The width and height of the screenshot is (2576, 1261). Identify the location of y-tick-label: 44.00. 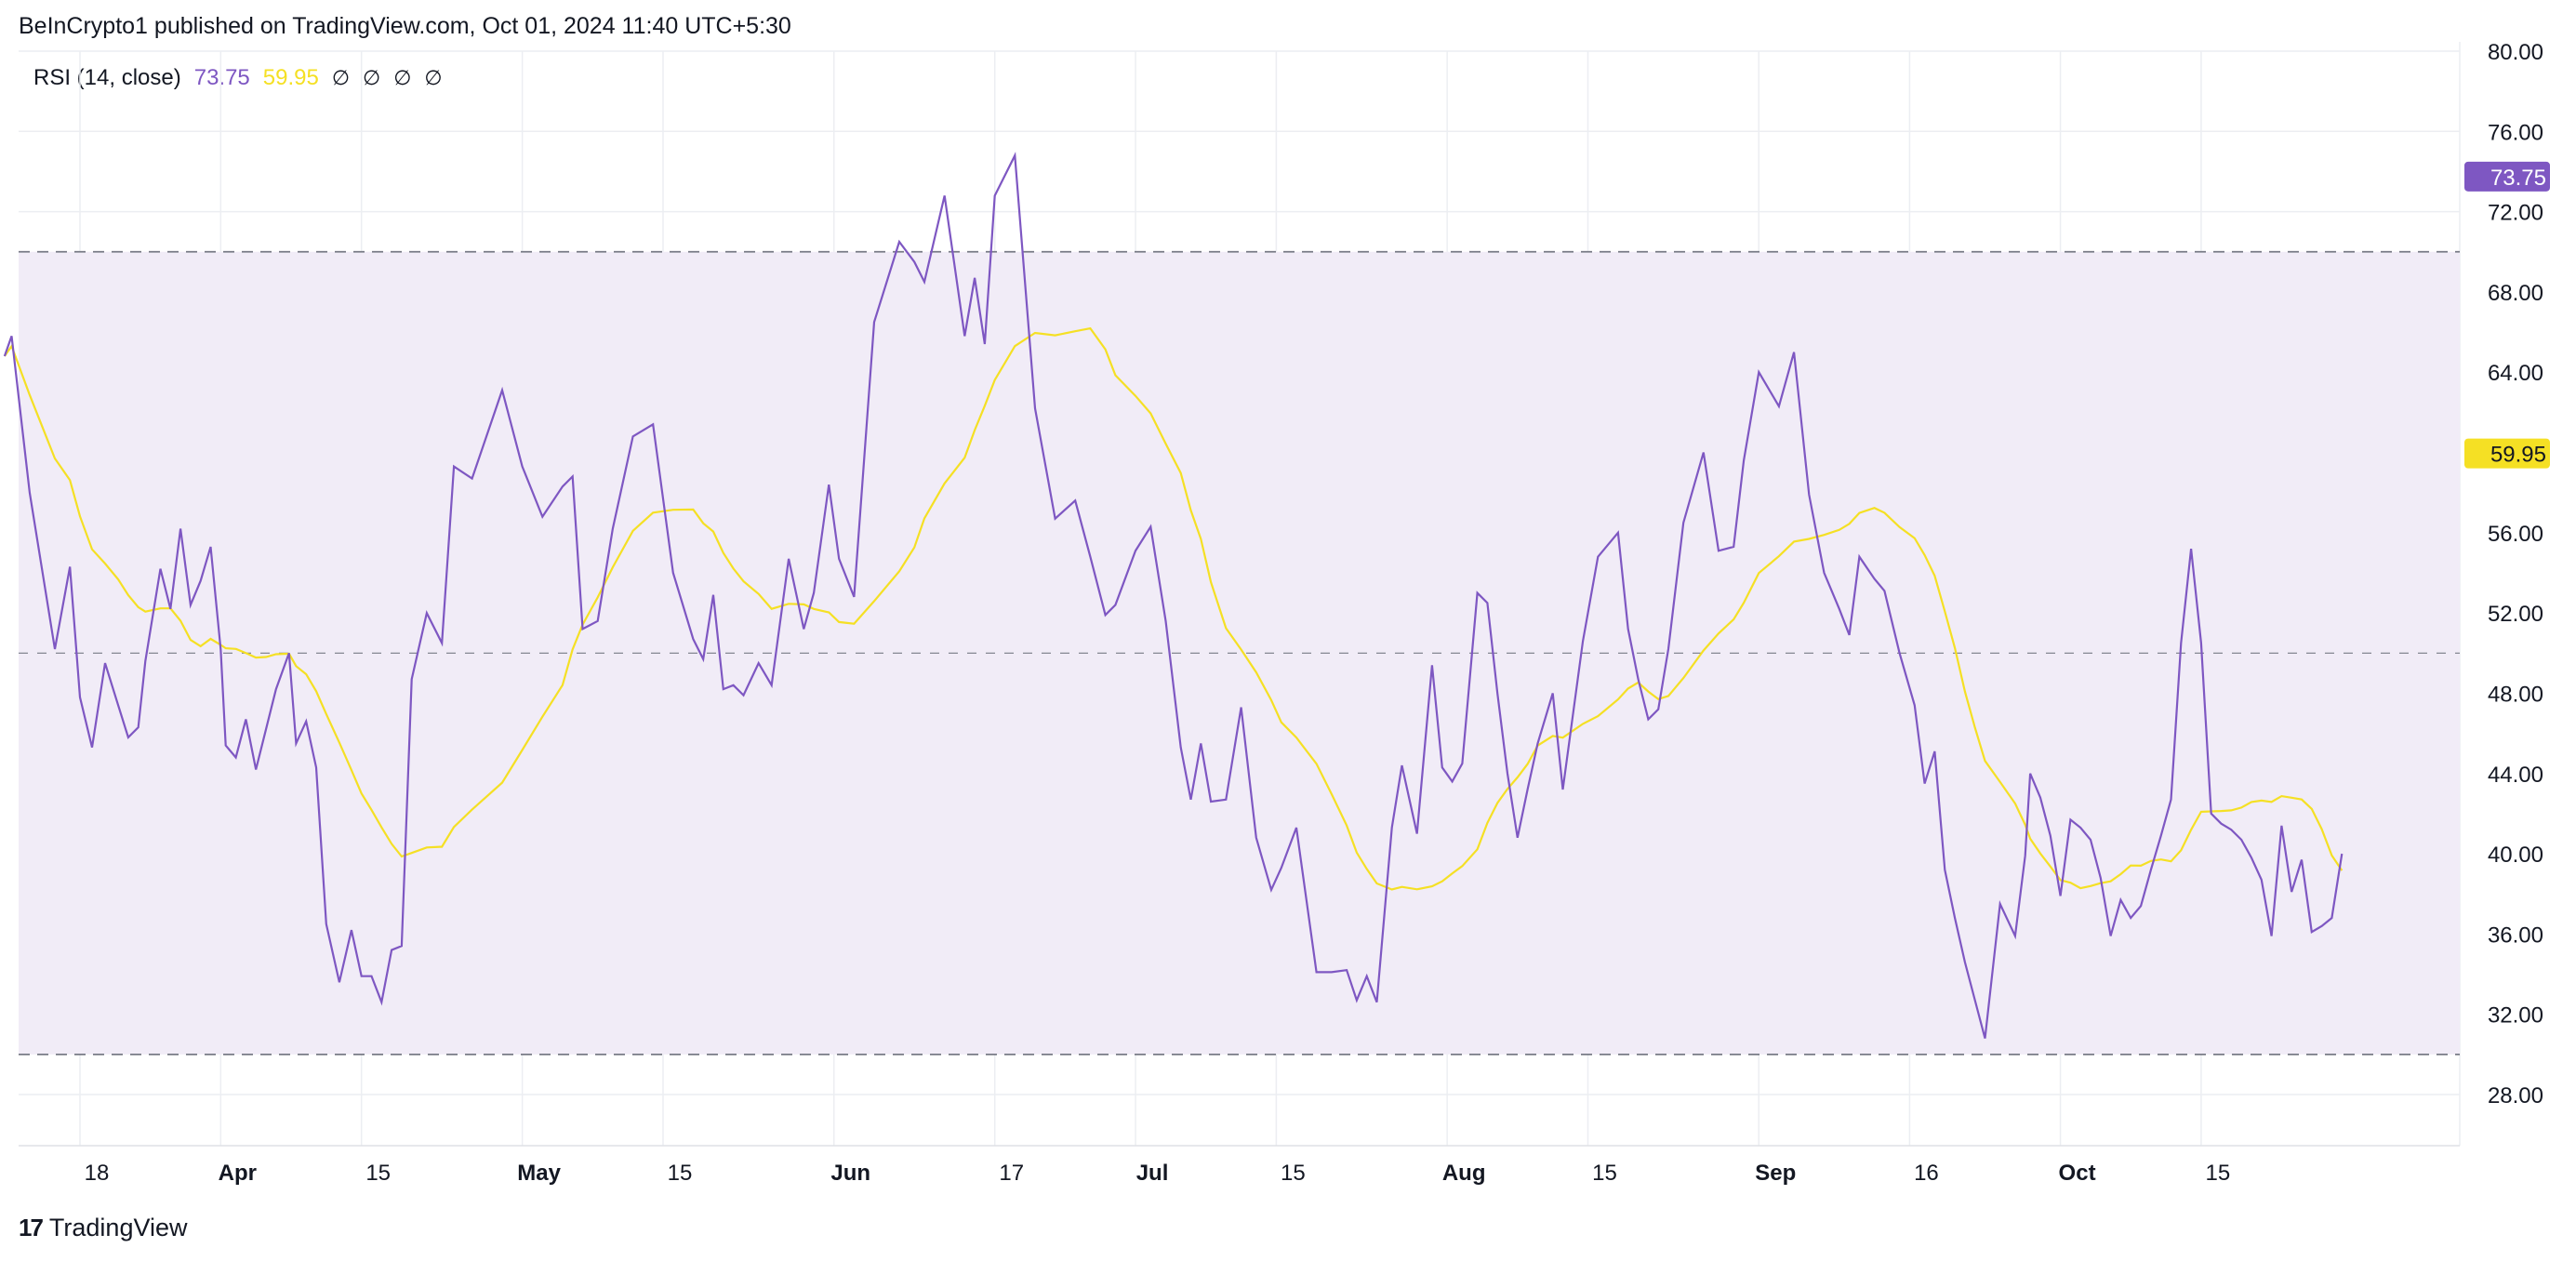
(2515, 775).